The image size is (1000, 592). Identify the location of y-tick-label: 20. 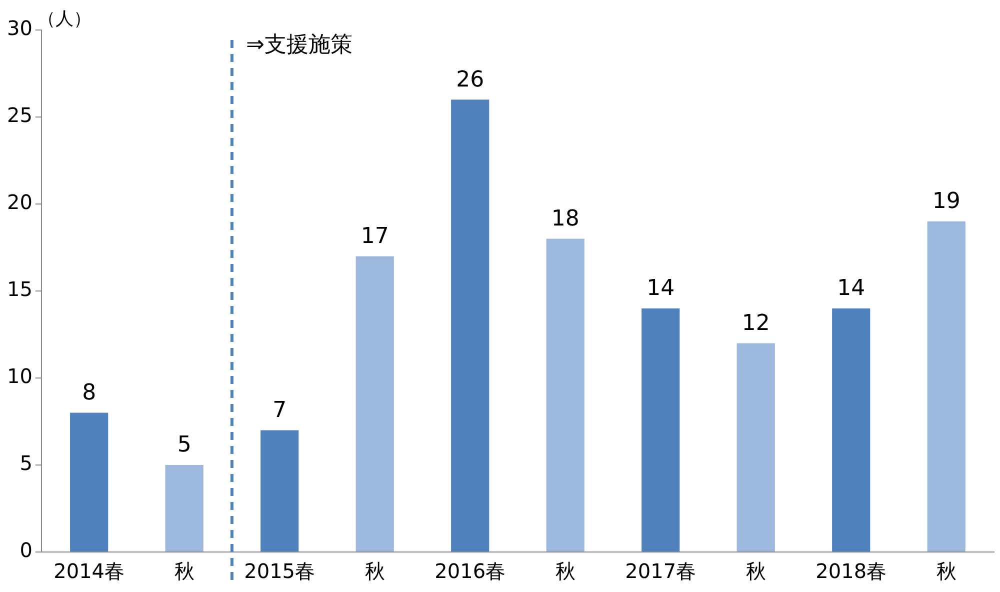
(19, 202).